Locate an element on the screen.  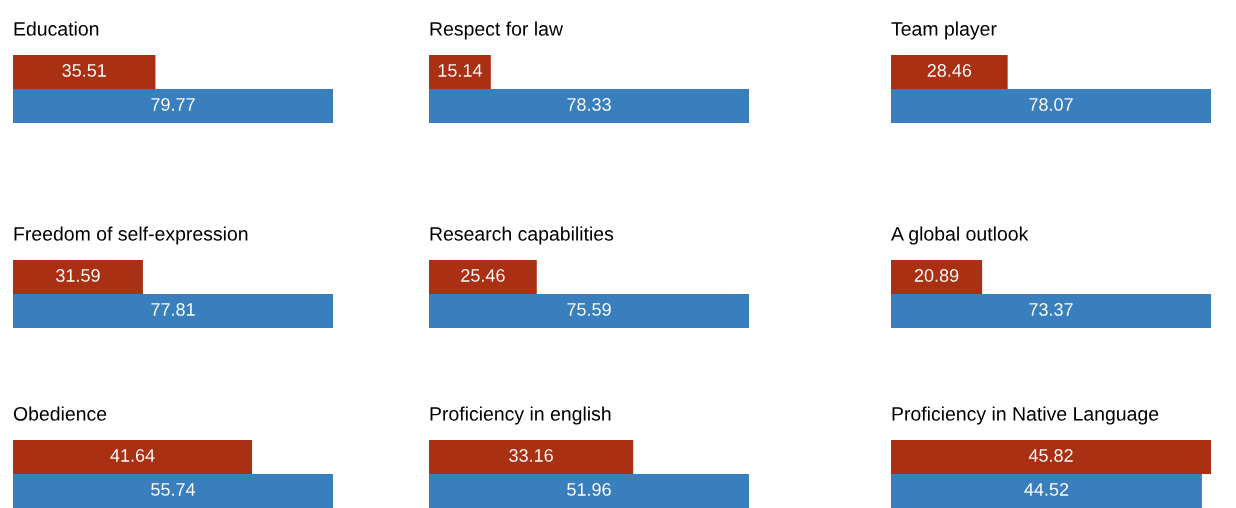
data-label: 51.96 is located at coordinates (589, 489).